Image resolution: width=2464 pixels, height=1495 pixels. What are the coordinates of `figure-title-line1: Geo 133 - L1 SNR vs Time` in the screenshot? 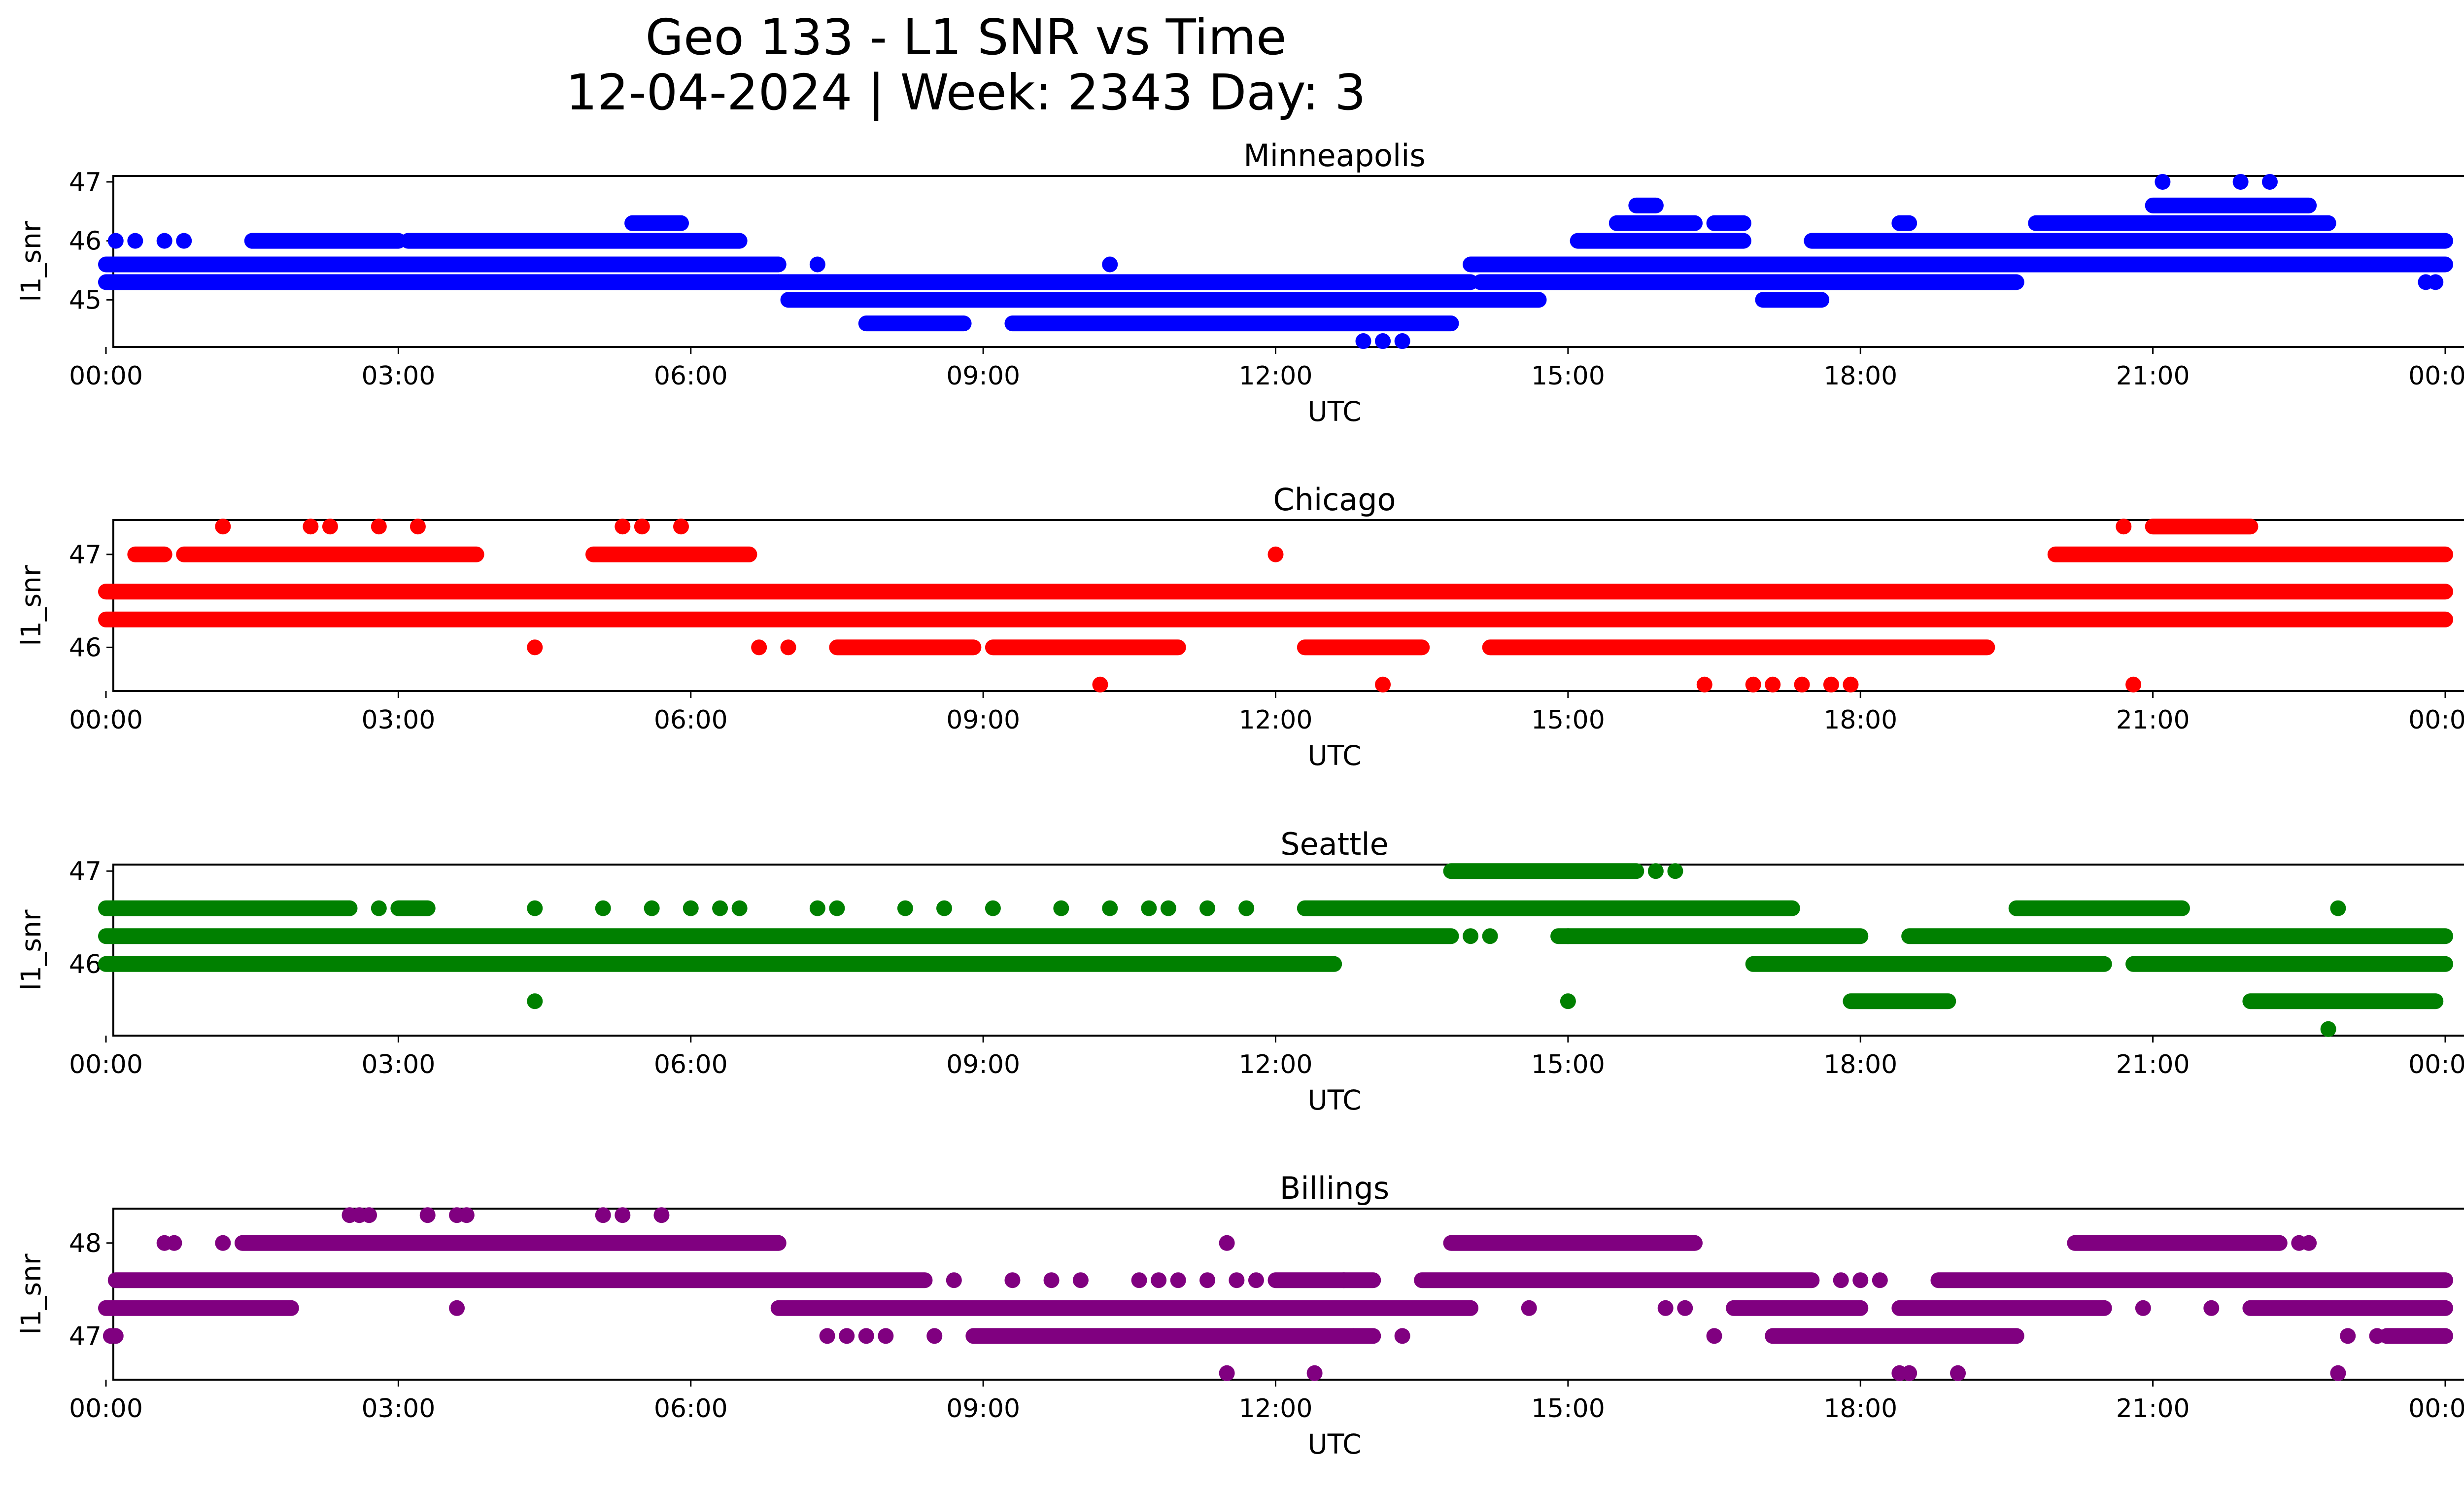 It's located at (966, 37).